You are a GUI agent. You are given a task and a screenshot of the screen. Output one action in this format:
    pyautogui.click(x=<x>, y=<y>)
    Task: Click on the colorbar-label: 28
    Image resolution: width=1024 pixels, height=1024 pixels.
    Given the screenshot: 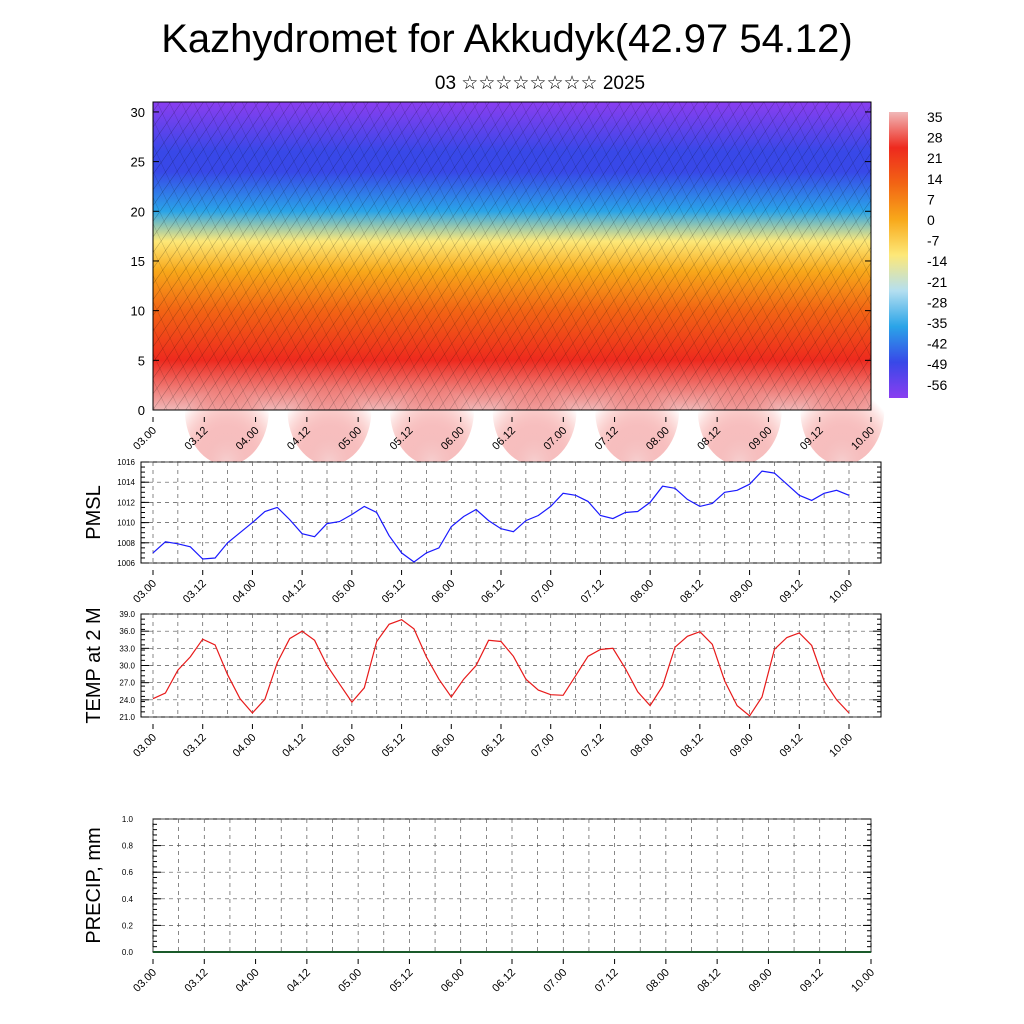 What is the action you would take?
    pyautogui.click(x=935, y=138)
    